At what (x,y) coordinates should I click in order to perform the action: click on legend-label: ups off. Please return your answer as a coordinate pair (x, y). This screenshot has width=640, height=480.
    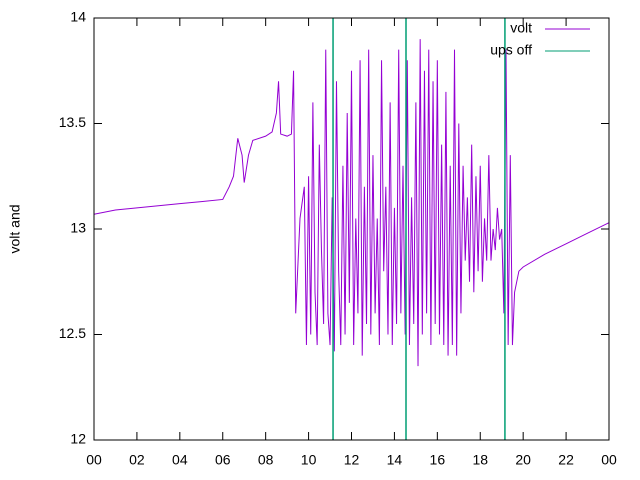
    Looking at the image, I should click on (511, 50).